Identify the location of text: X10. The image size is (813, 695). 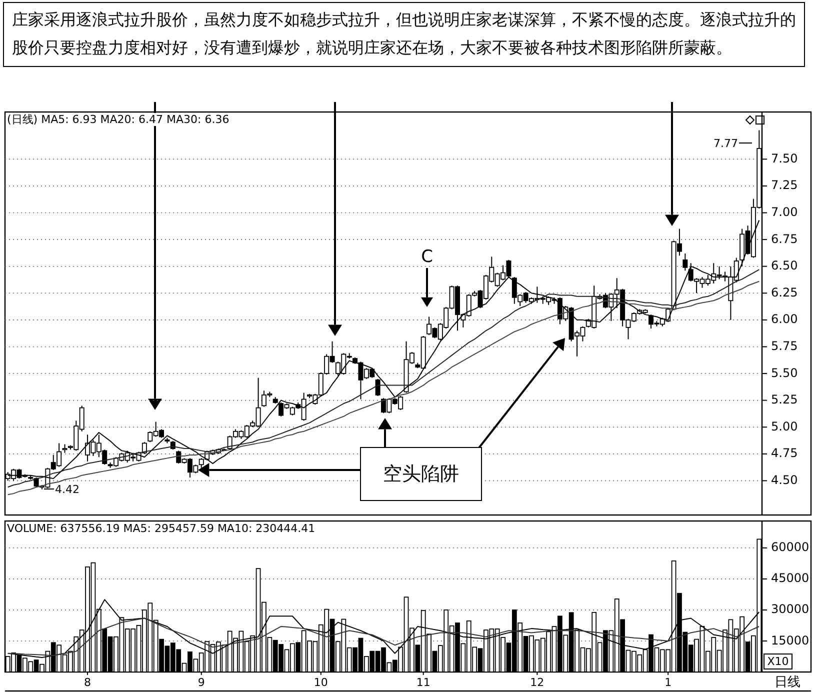
(778, 661).